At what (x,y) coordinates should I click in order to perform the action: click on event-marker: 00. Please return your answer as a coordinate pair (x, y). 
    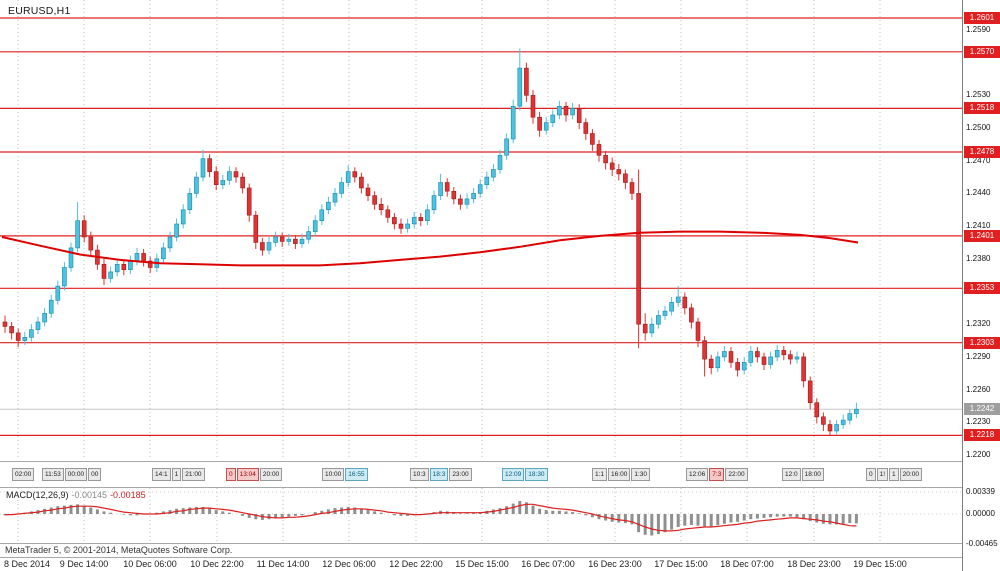
    Looking at the image, I should click on (95, 474).